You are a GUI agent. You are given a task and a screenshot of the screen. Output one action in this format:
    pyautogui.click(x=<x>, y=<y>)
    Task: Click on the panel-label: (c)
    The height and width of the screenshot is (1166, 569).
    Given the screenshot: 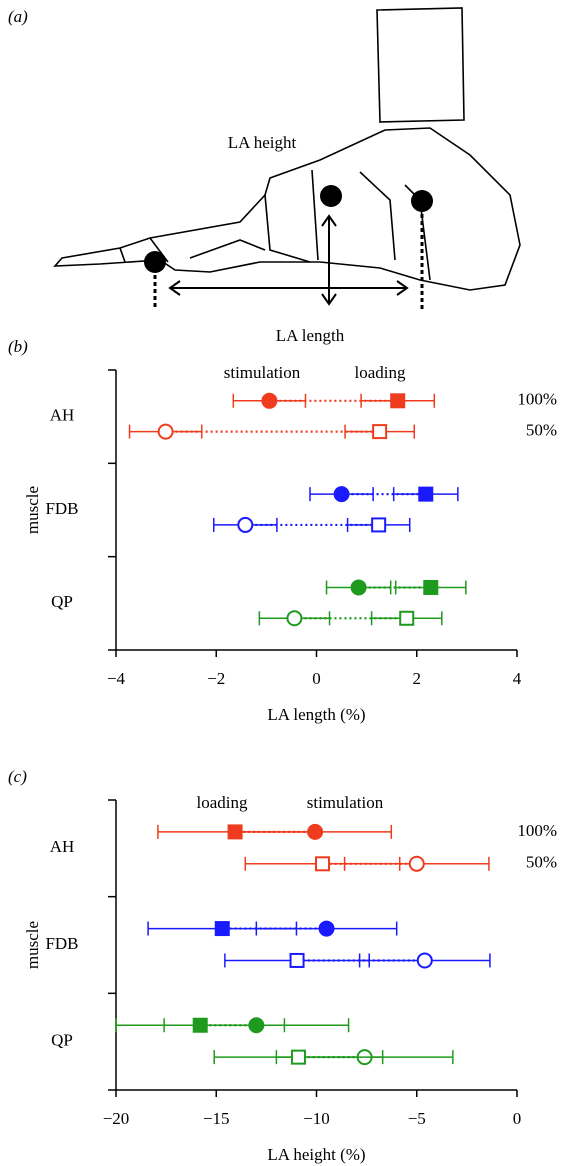 What is the action you would take?
    pyautogui.click(x=17, y=776)
    